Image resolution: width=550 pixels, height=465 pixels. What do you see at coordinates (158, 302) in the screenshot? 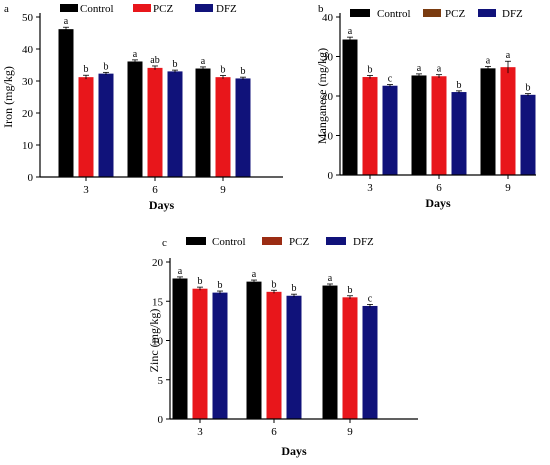
I see `y-tick-label: 15` at bounding box center [158, 302].